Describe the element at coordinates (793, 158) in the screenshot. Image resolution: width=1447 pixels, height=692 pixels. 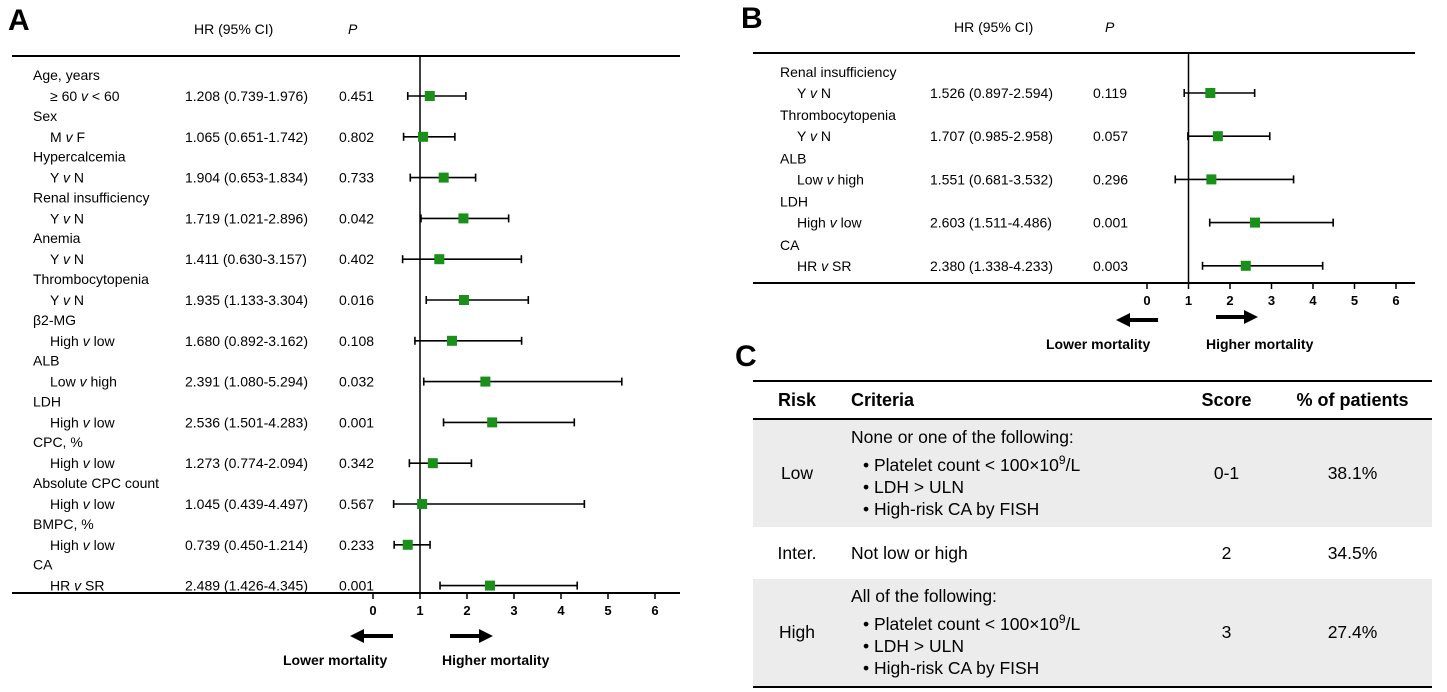
I see `panel-b-row-group-label: ALB` at that location.